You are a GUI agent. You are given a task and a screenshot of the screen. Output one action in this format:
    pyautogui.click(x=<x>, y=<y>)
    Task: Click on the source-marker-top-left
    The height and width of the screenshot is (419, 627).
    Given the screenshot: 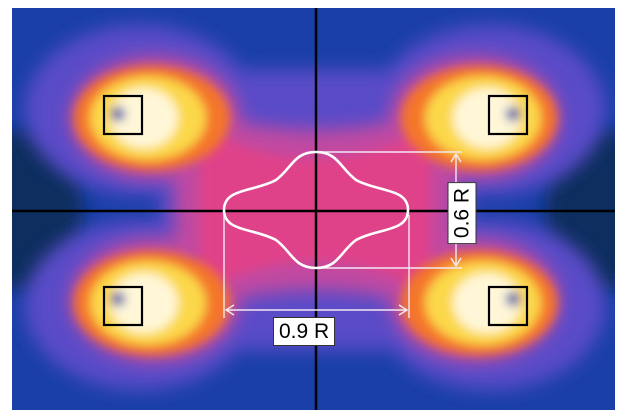 What is the action you would take?
    pyautogui.click(x=123, y=115)
    